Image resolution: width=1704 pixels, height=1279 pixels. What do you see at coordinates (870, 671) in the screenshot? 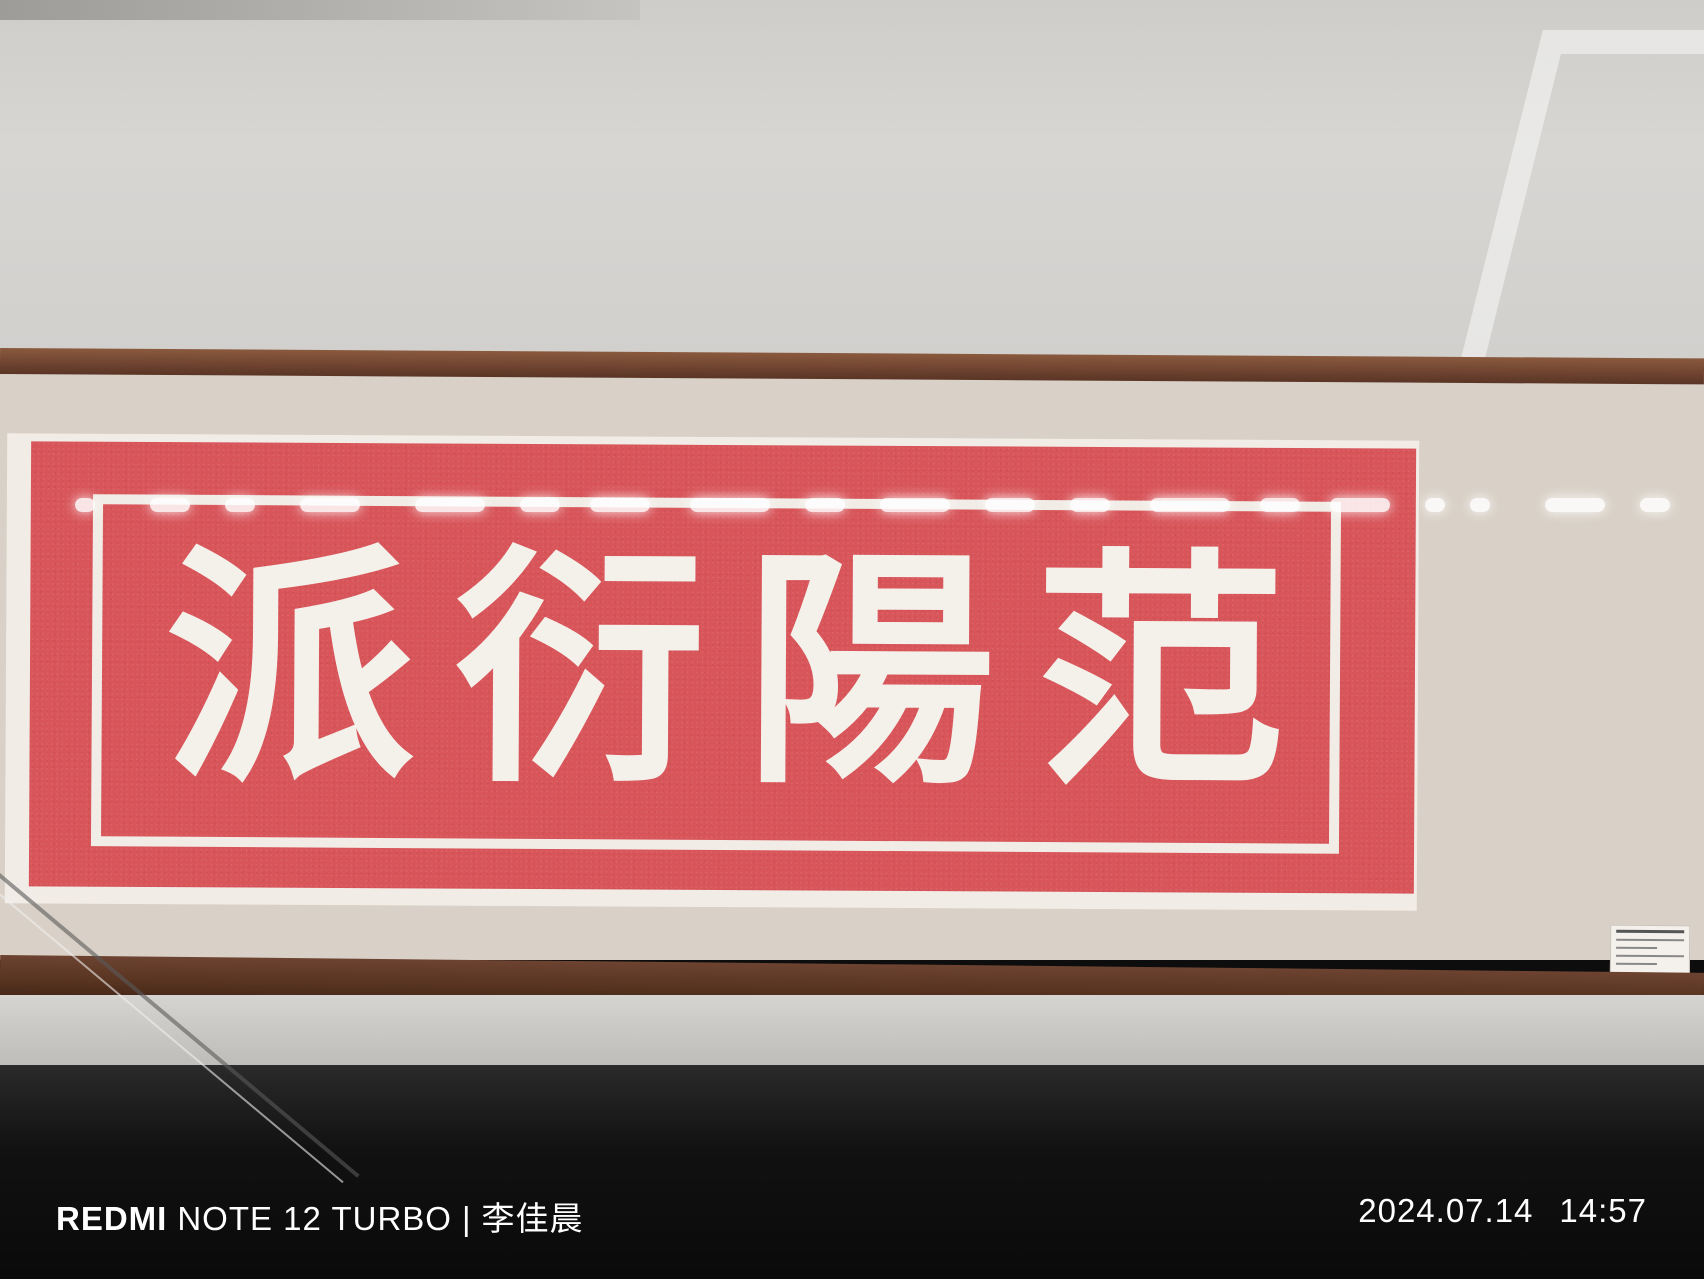
I see `plaque-char-3: 陽` at bounding box center [870, 671].